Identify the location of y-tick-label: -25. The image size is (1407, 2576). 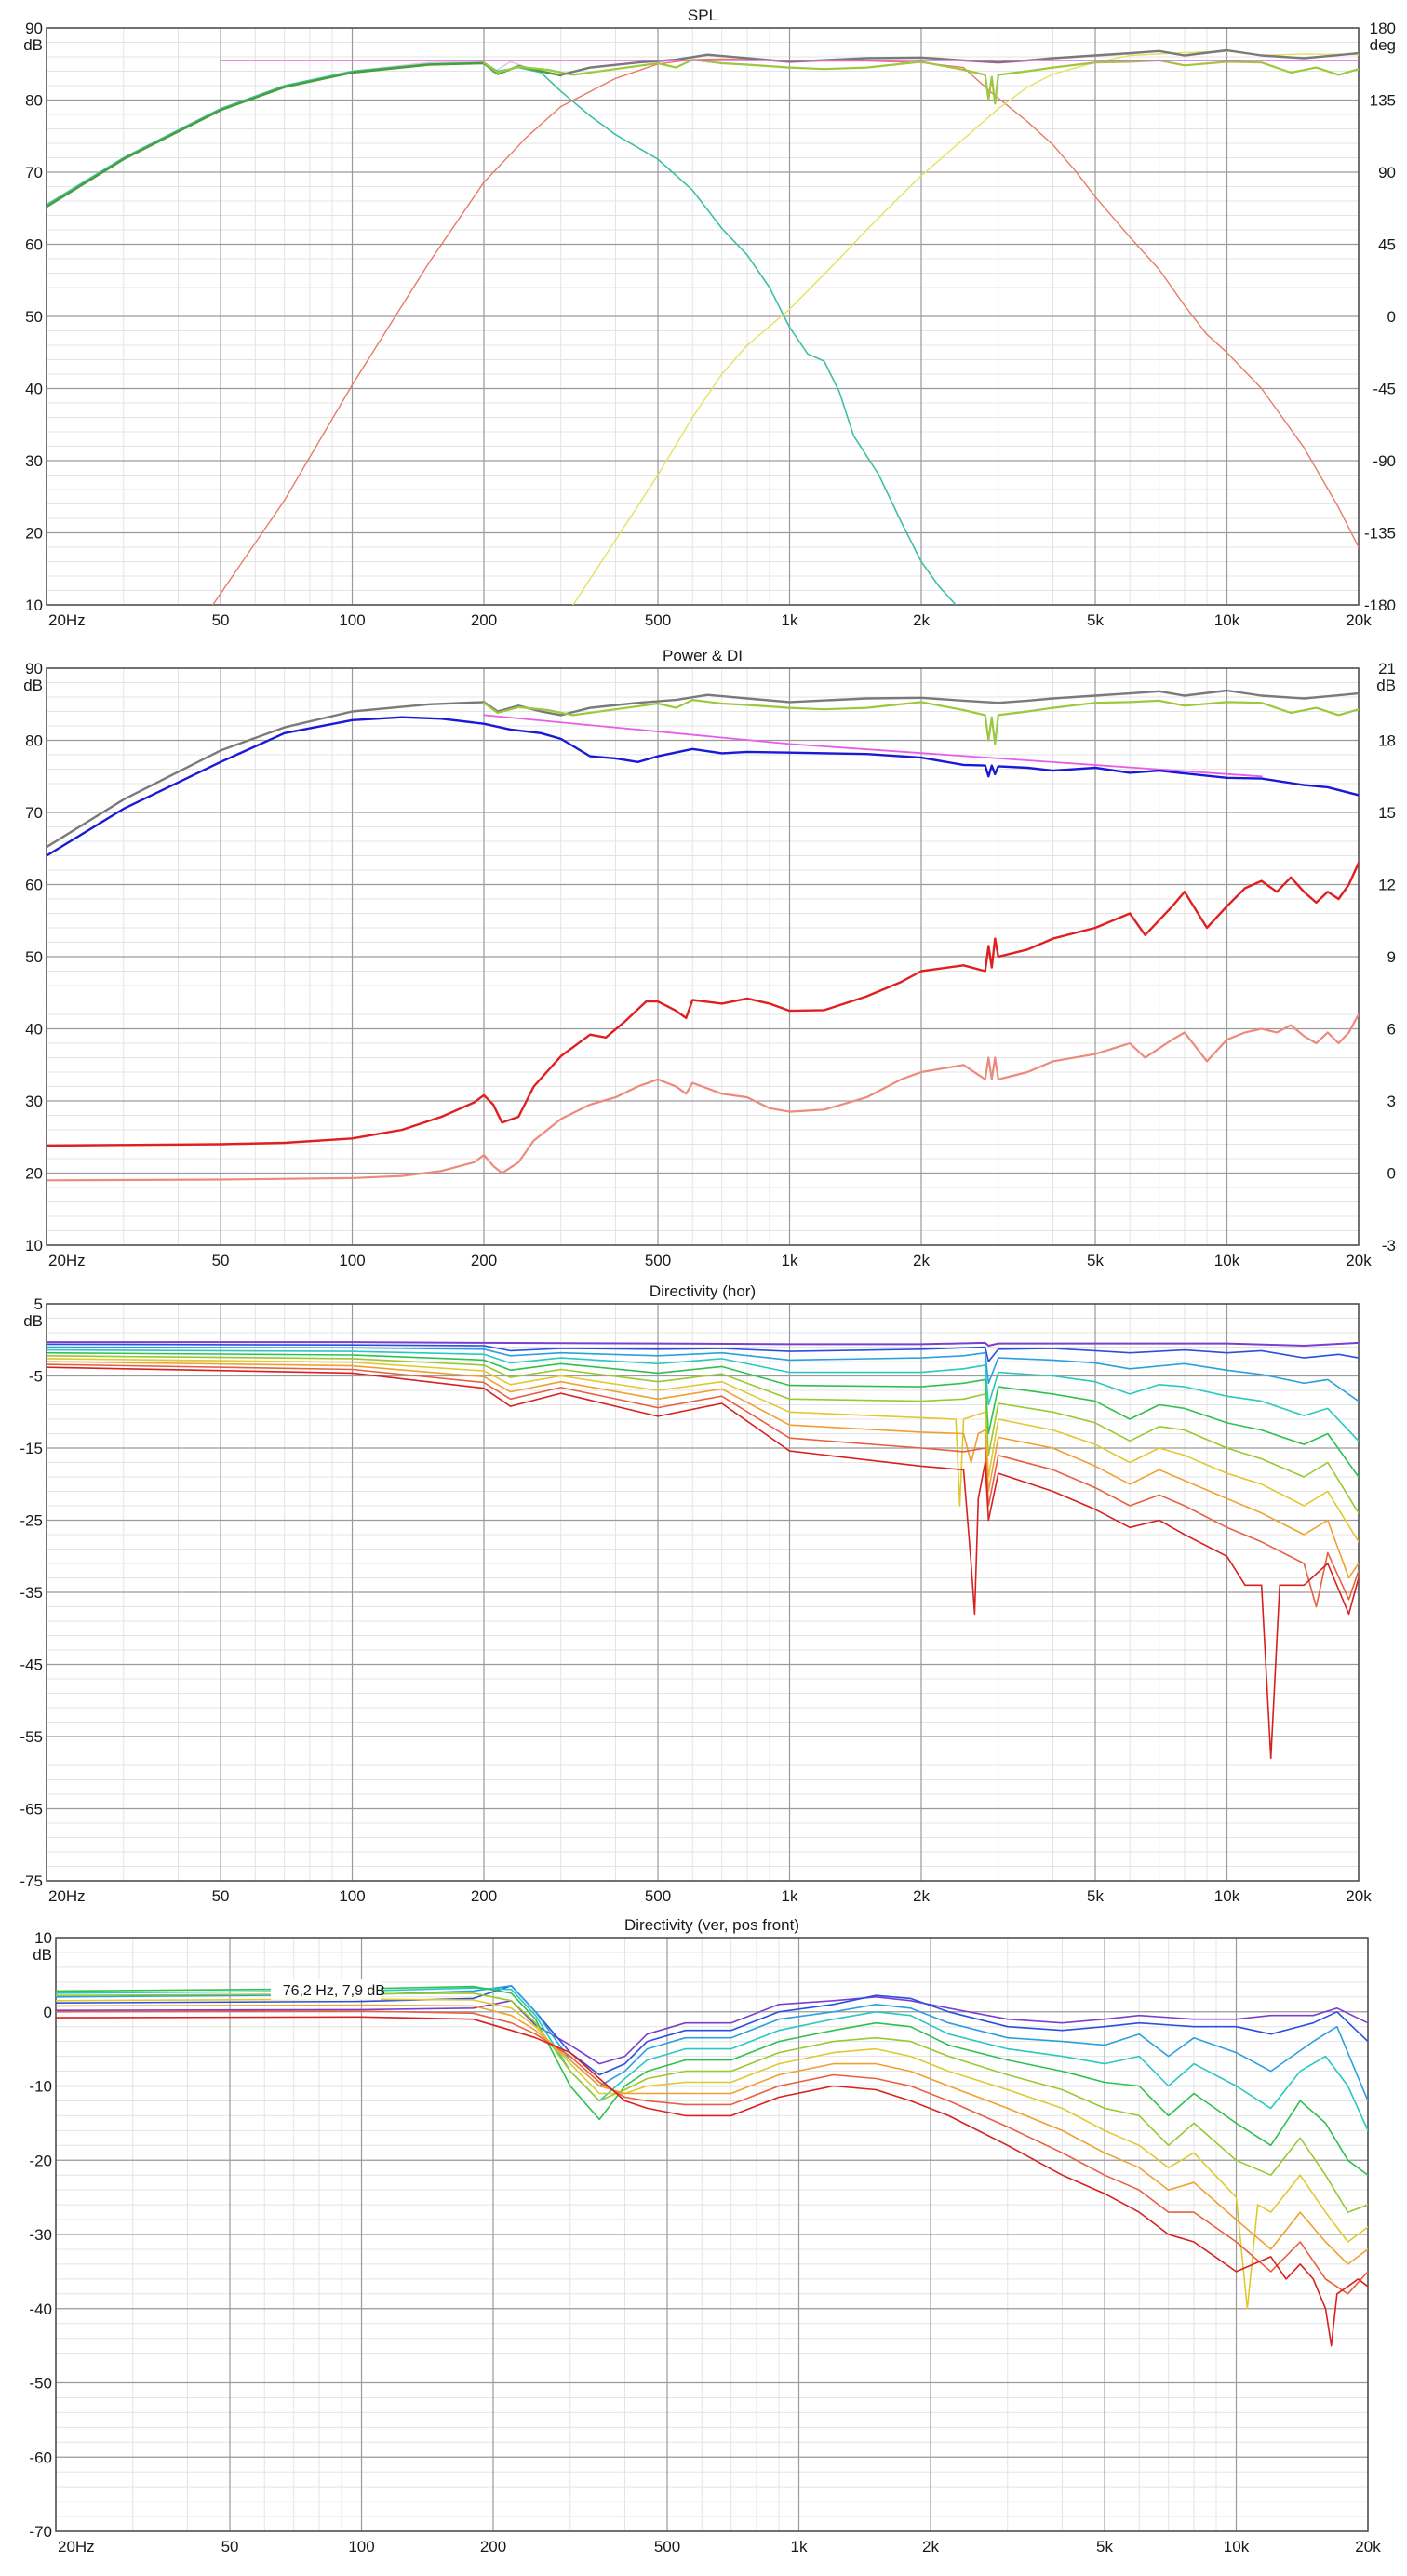
(31, 1521).